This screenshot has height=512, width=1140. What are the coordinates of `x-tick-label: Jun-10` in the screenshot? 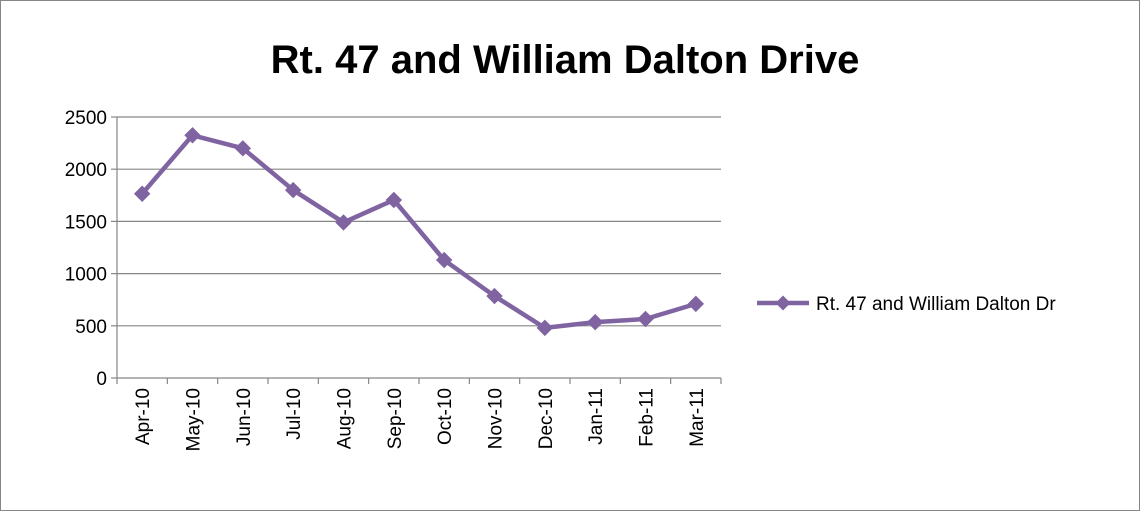 It's located at (244, 417).